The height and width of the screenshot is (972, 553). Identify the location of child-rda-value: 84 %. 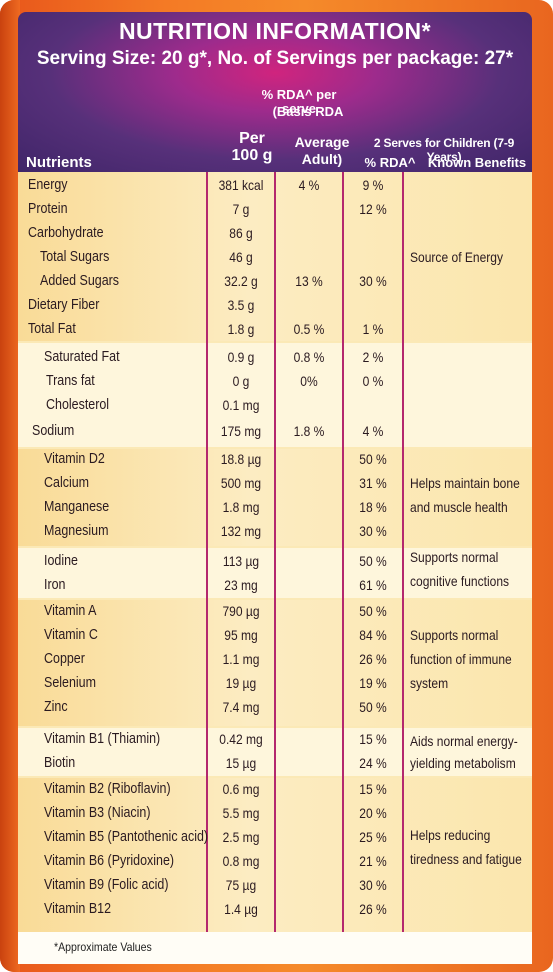
(373, 635).